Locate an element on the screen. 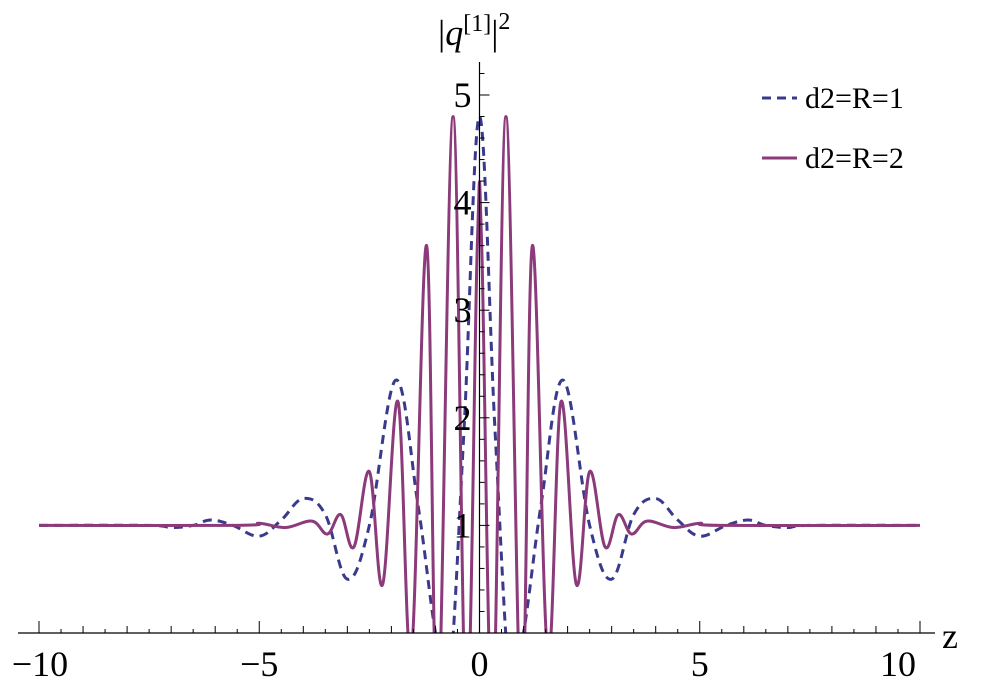 This screenshot has height=689, width=1000. y-tick-label: 5 is located at coordinates (463, 95).